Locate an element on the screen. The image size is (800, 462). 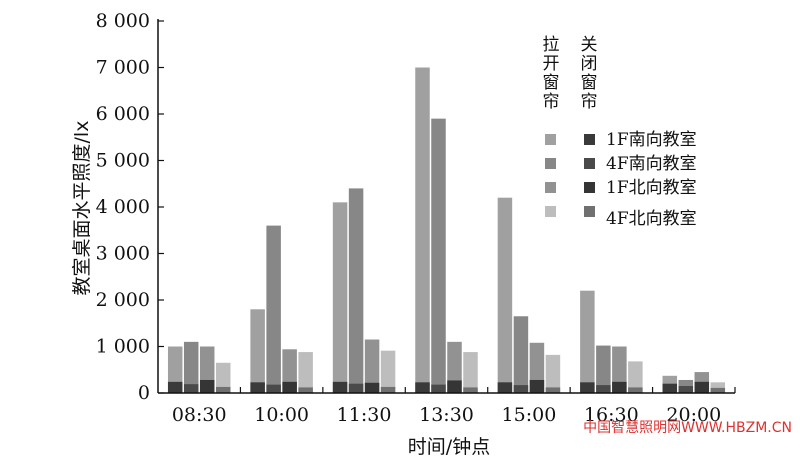
legend-swatch-closed-1f-north is located at coordinates (589, 187).